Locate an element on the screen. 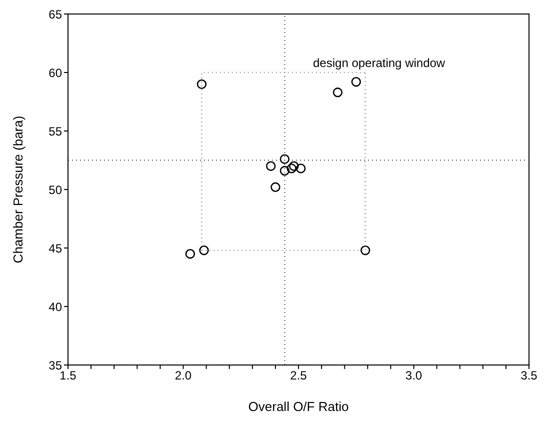 The width and height of the screenshot is (551, 427). annotation: design operating window is located at coordinates (379, 63).